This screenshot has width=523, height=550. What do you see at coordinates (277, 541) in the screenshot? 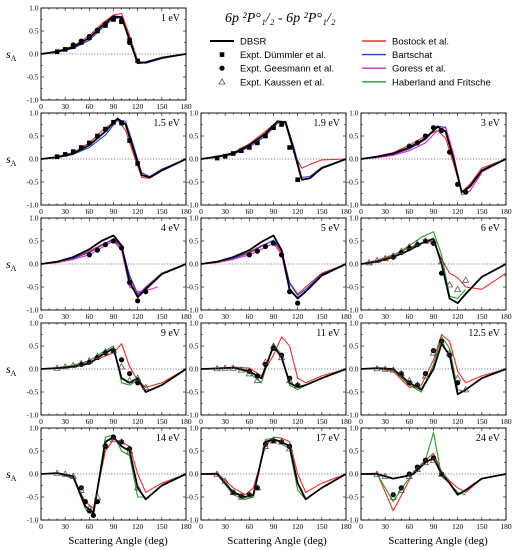
I see `x-axis-label-col2: Scattering Angle (deg)` at bounding box center [277, 541].